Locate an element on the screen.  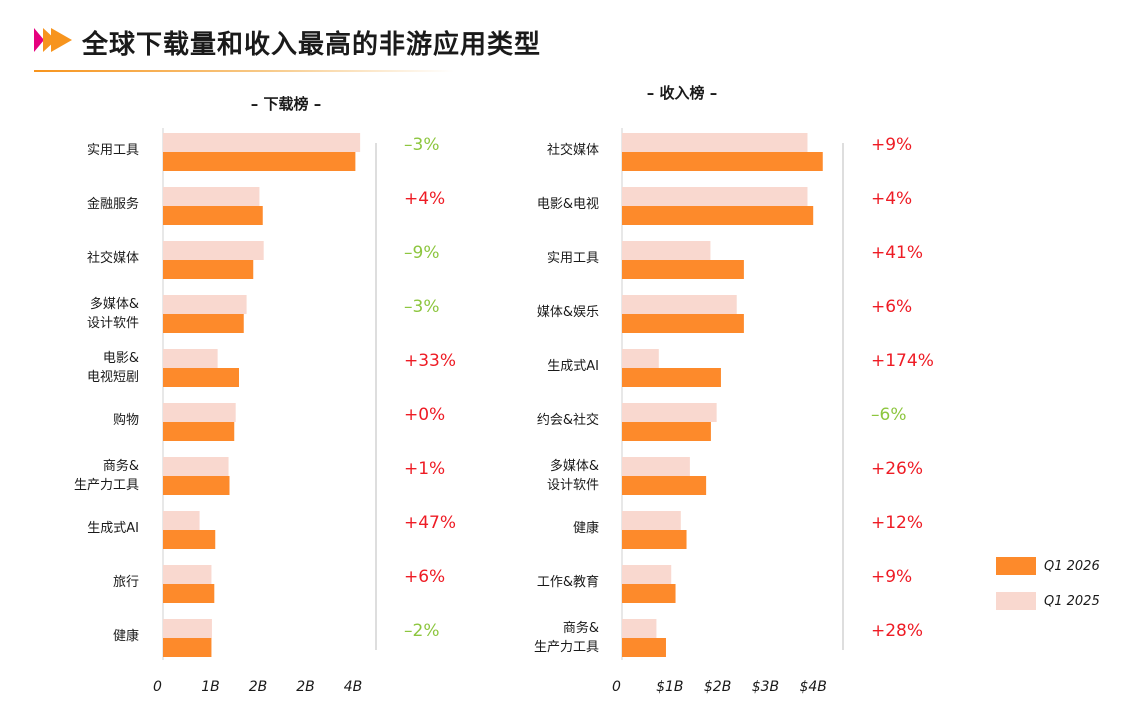
downloads-category-label: 购物 is located at coordinates (126, 420).